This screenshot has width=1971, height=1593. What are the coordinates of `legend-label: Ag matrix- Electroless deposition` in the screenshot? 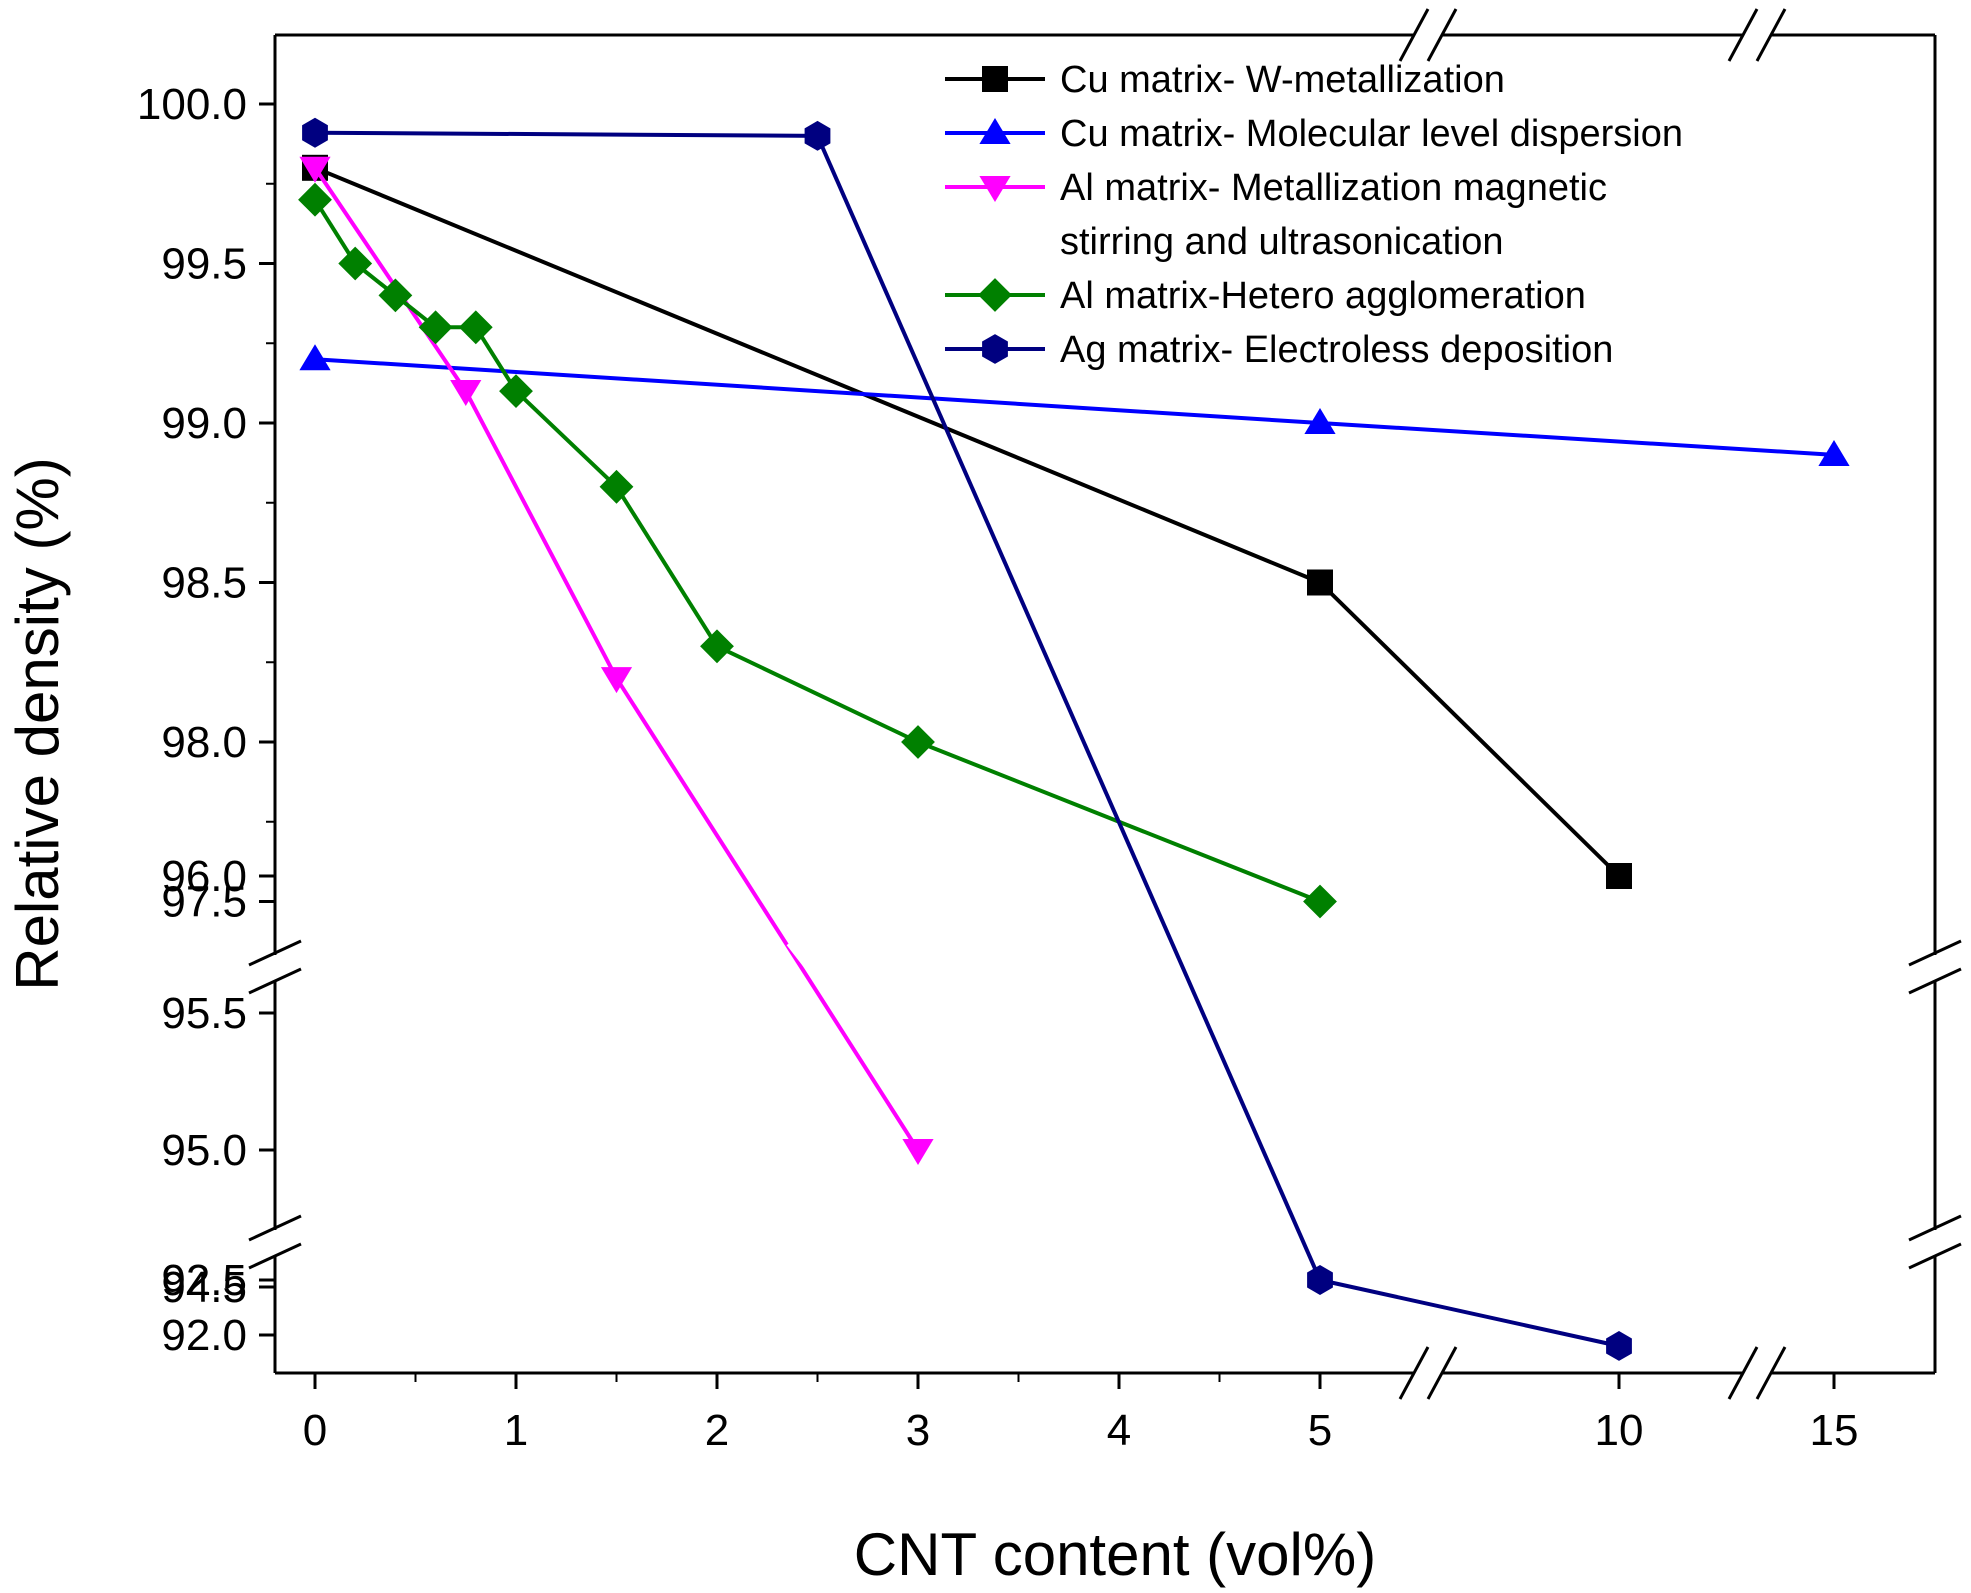 It's located at (1336, 350).